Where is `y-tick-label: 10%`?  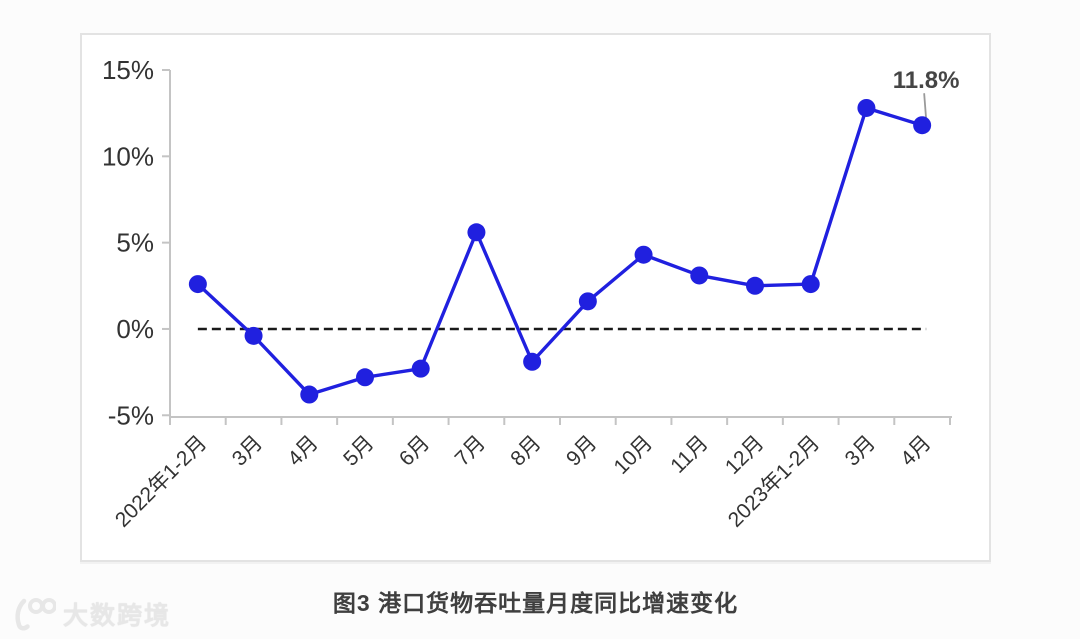
y-tick-label: 10% is located at coordinates (128, 156).